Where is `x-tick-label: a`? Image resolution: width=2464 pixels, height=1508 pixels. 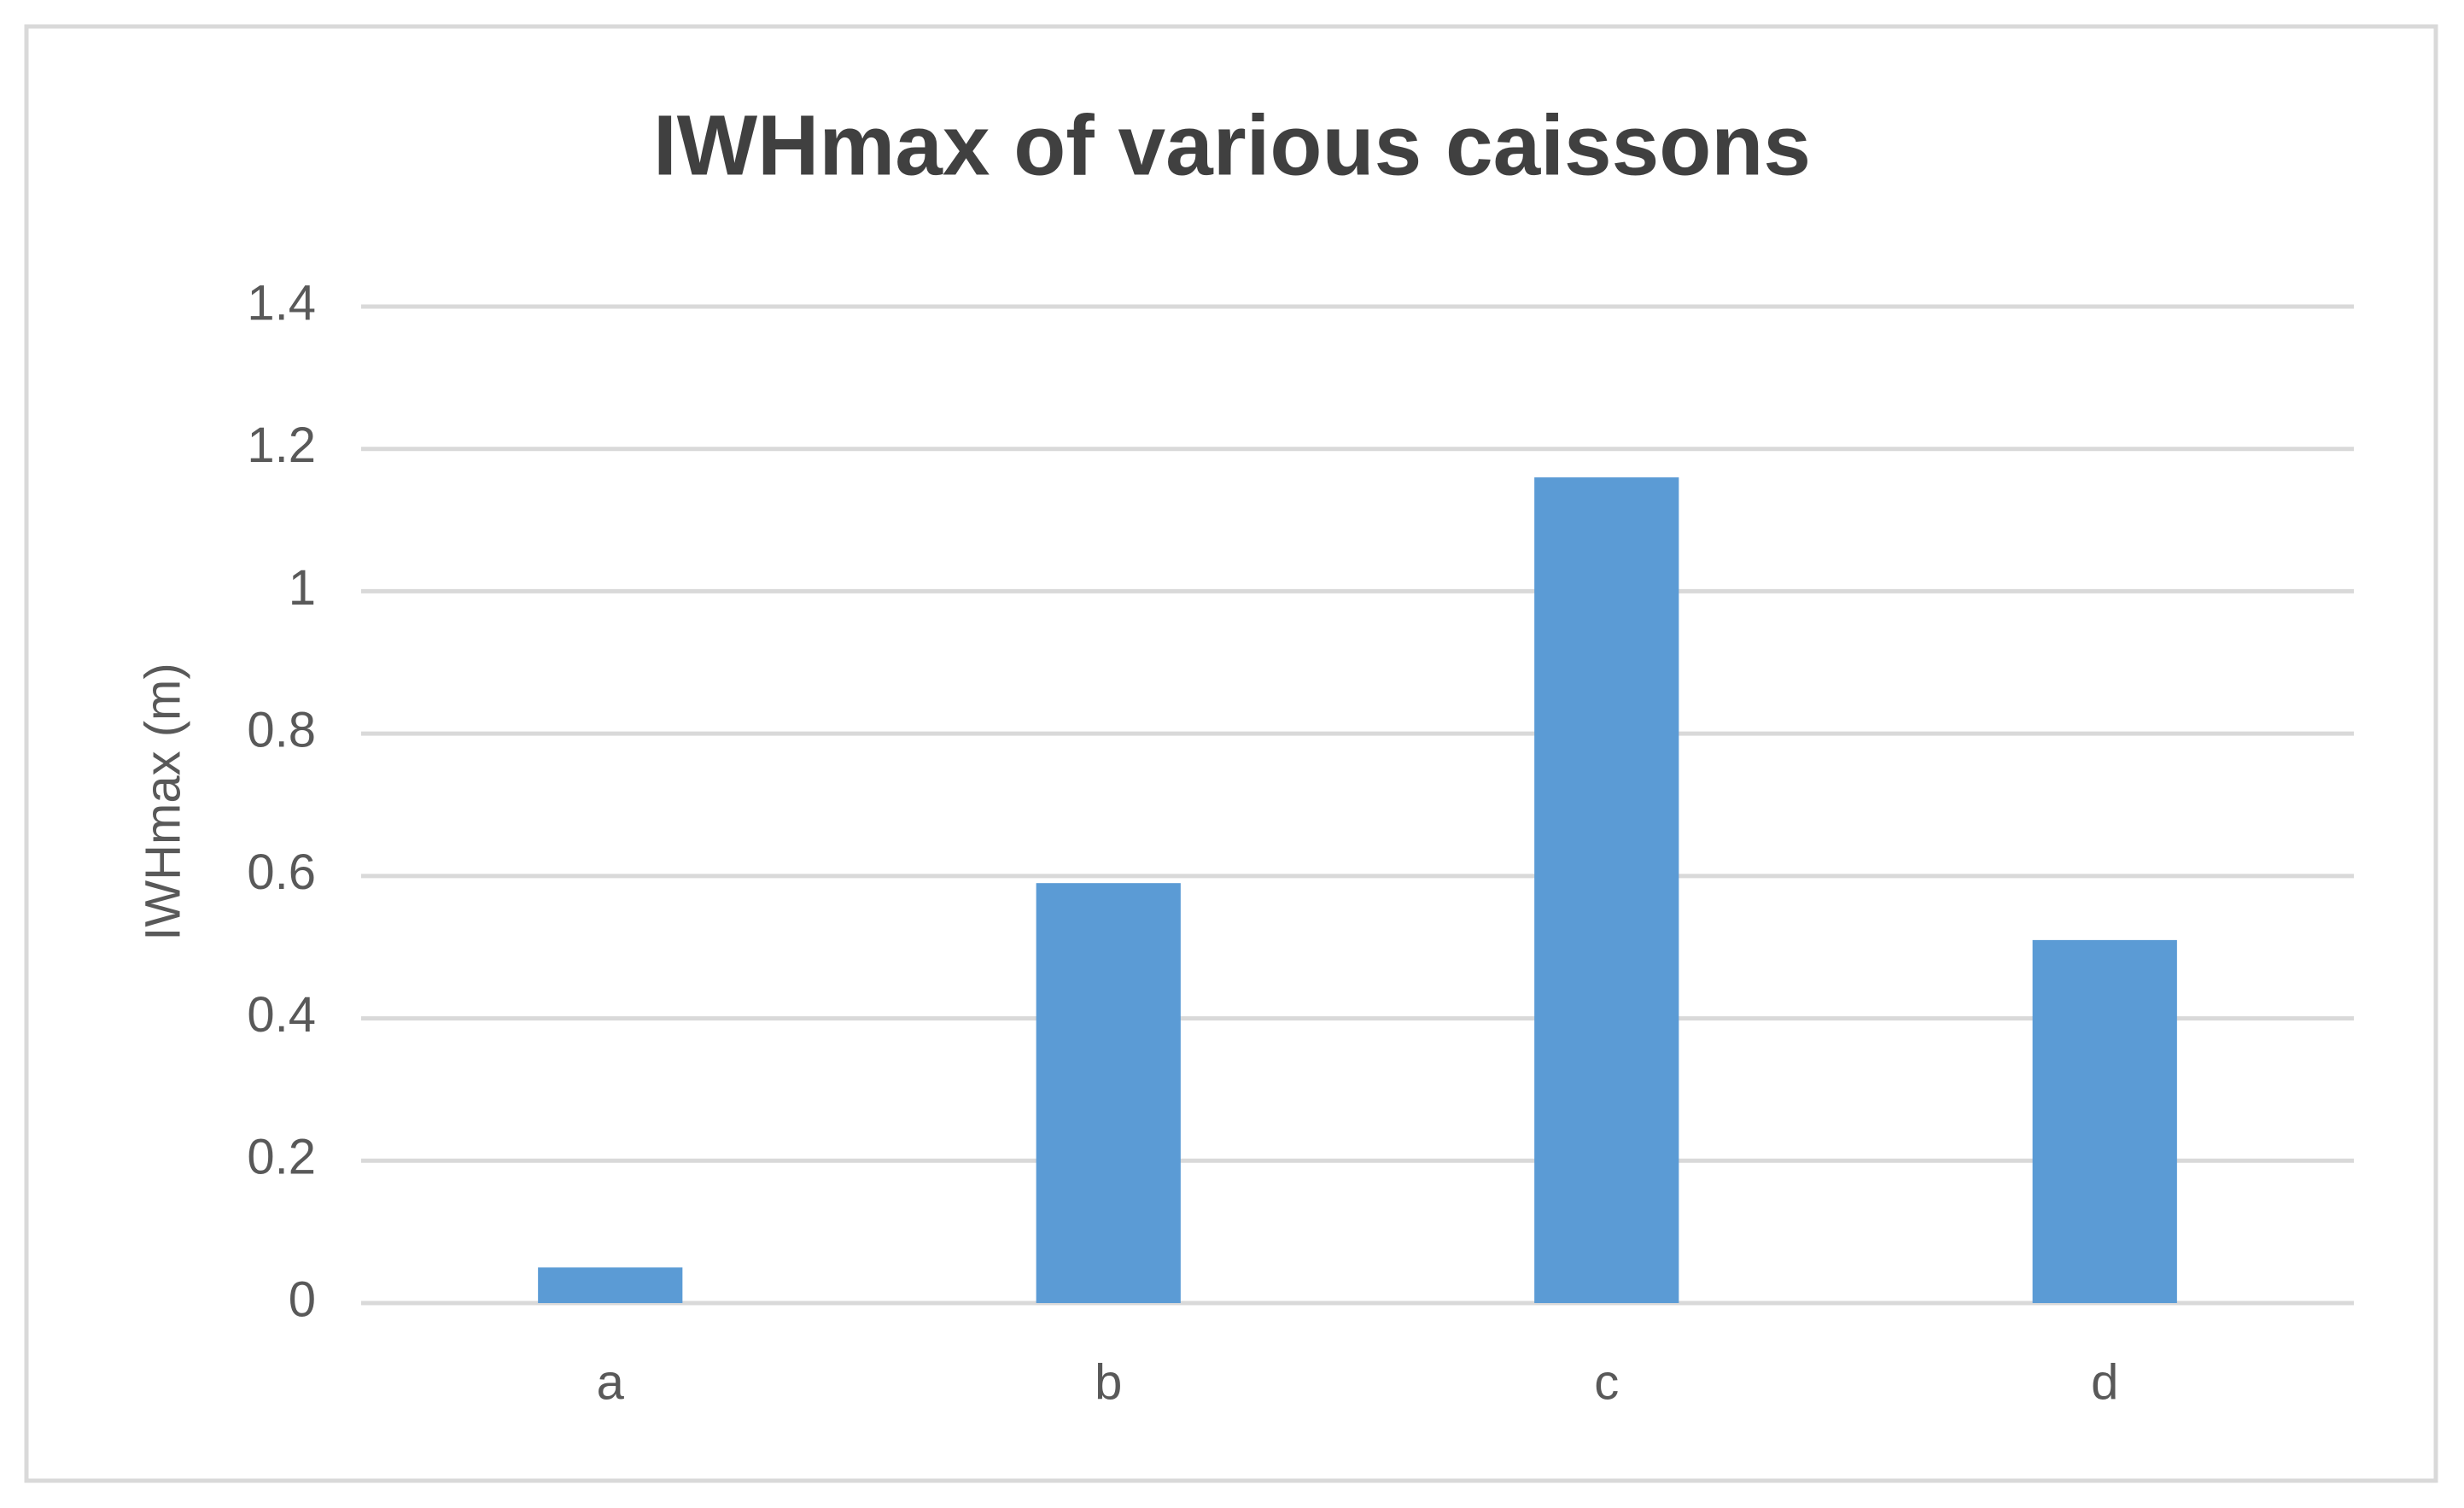
x-tick-label: a is located at coordinates (611, 1382).